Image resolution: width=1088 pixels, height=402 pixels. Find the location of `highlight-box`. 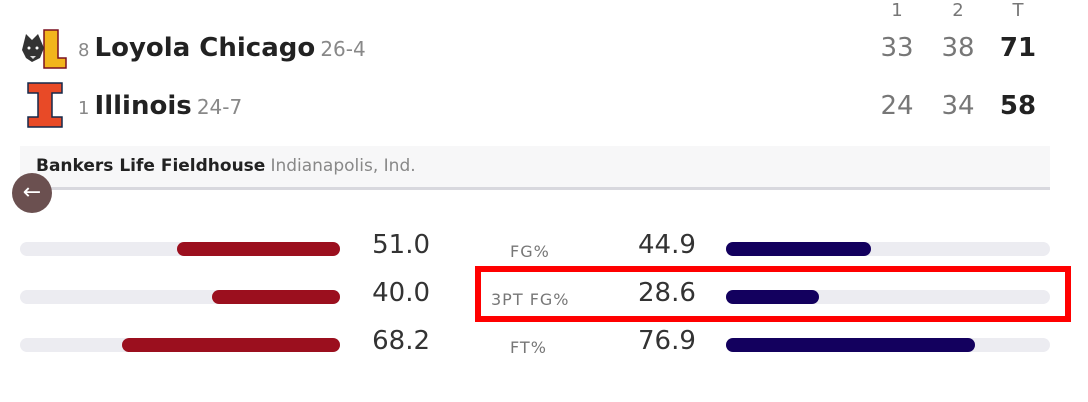

highlight-box is located at coordinates (773, 294).